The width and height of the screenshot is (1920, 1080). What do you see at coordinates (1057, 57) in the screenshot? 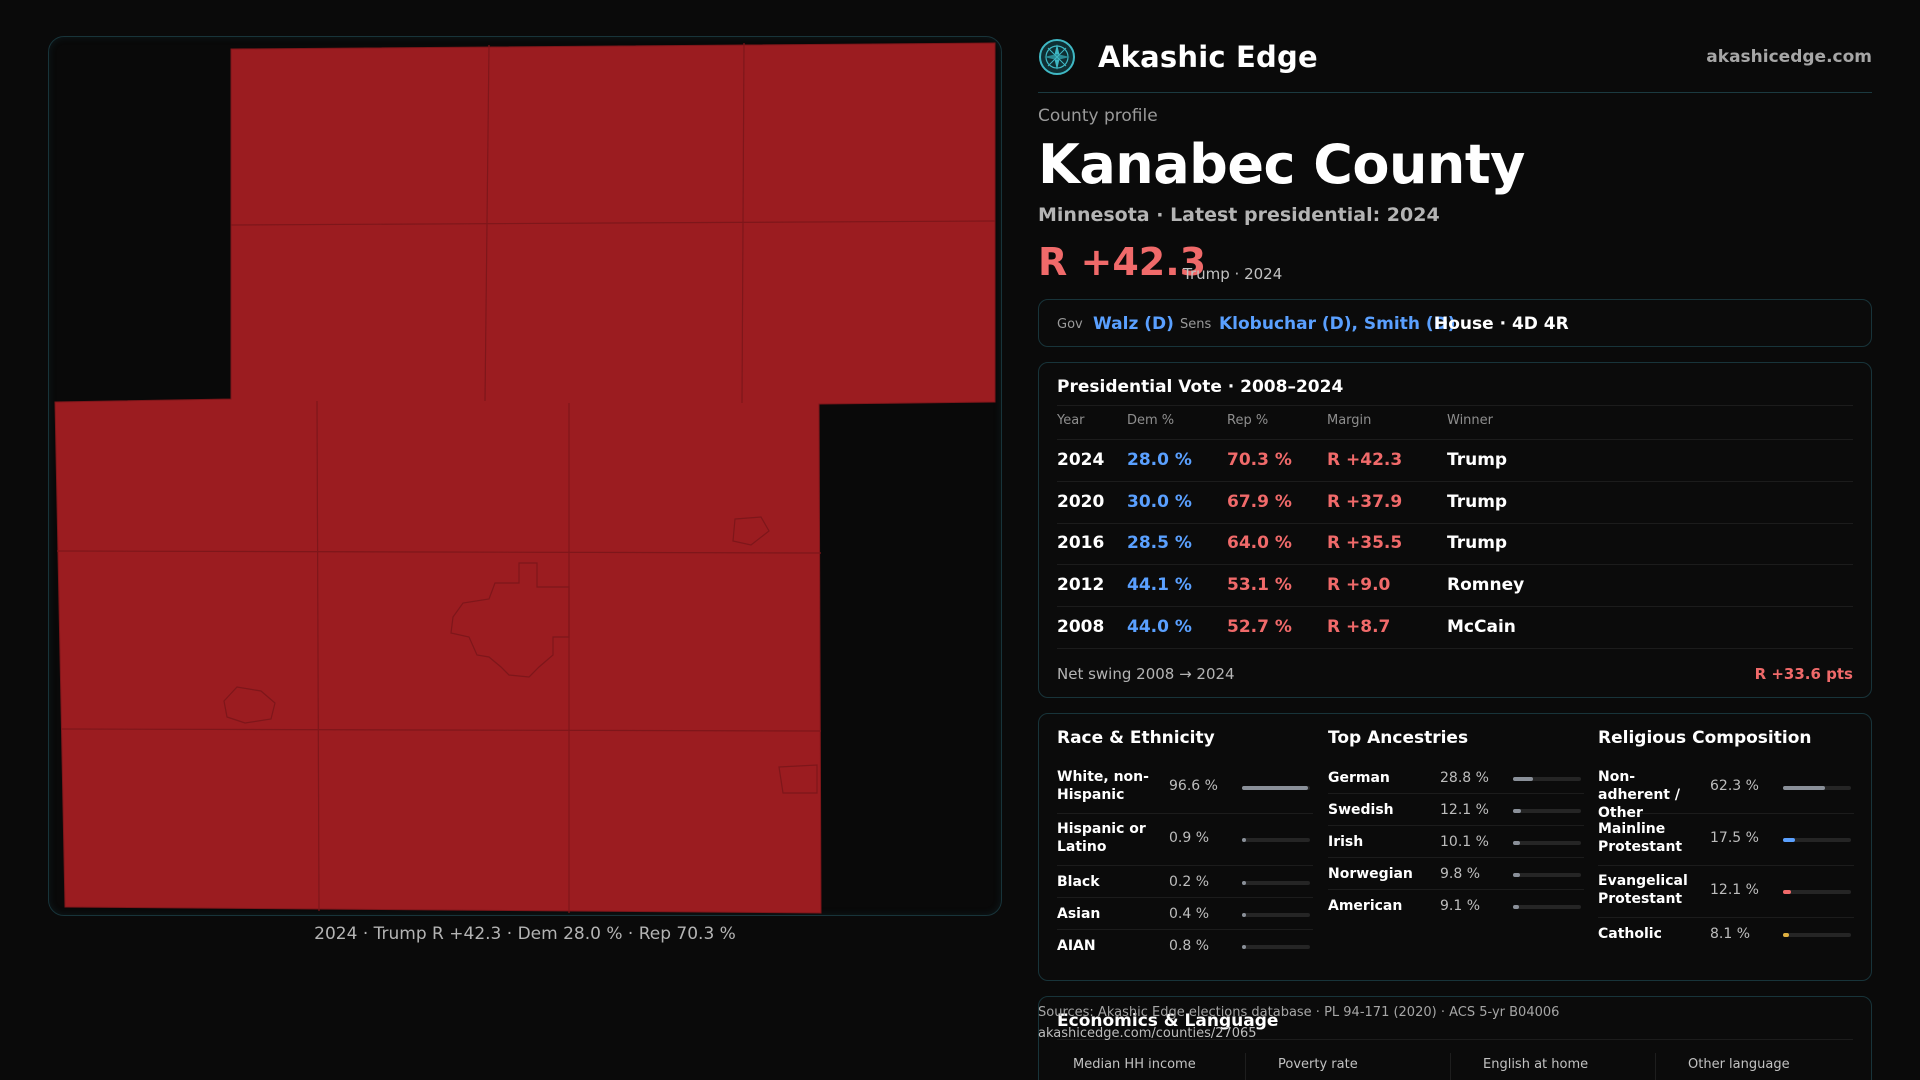
I see `compass-logo-icon` at bounding box center [1057, 57].